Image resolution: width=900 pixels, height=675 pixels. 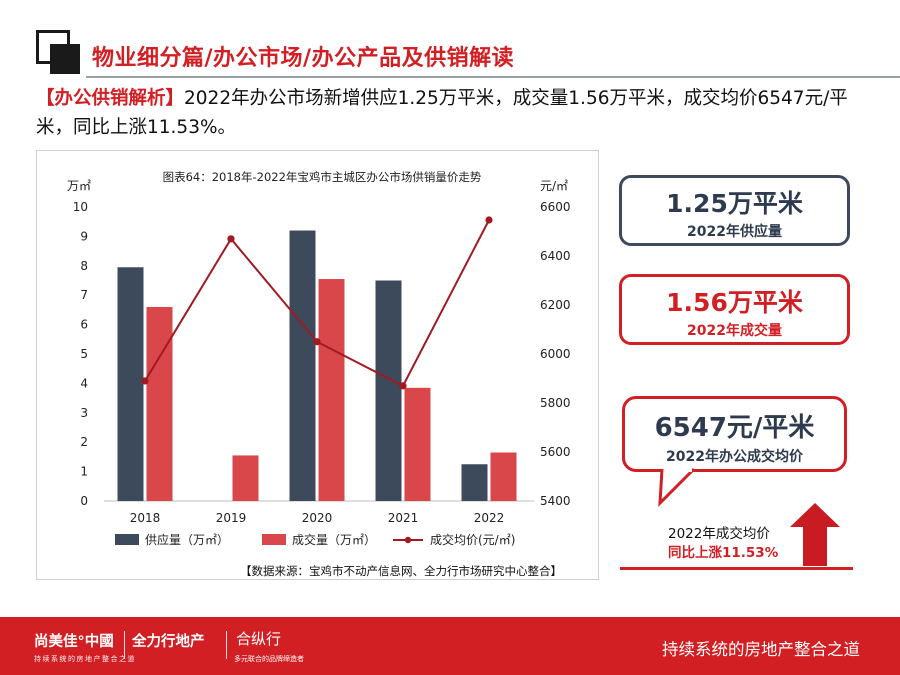 I want to click on kpi-price-label: 2022年办公成交均价, so click(x=734, y=457).